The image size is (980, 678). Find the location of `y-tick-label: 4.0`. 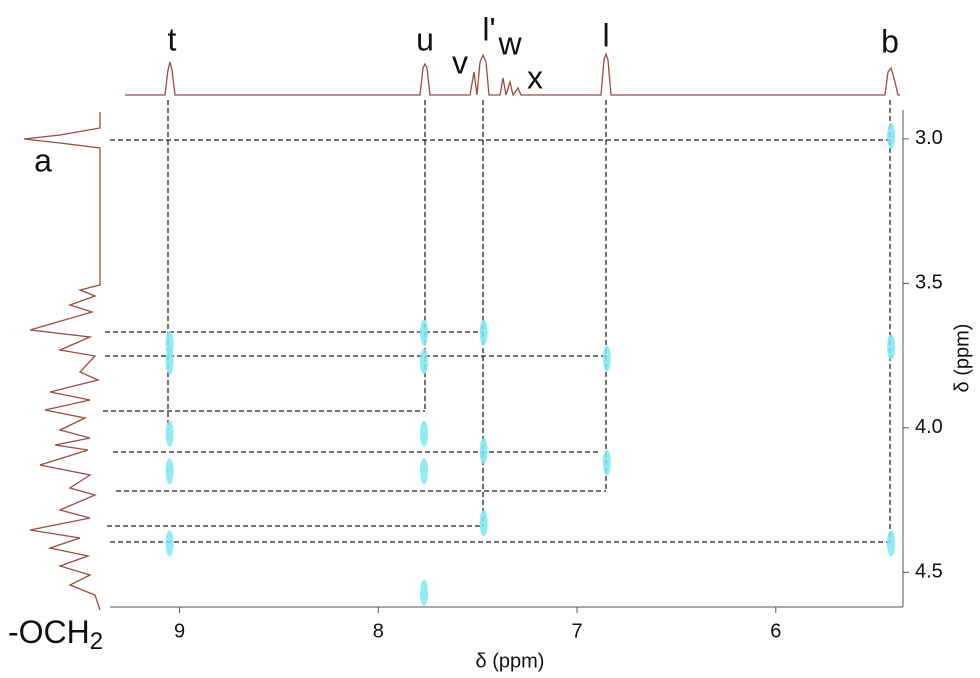

y-tick-label: 4.0 is located at coordinates (929, 427).